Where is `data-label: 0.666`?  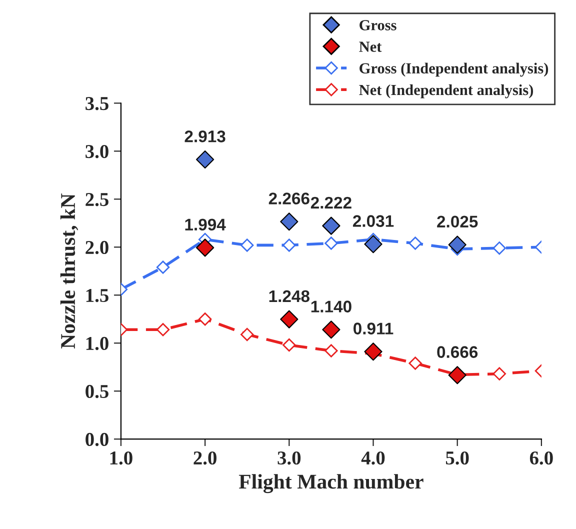
data-label: 0.666 is located at coordinates (457, 352).